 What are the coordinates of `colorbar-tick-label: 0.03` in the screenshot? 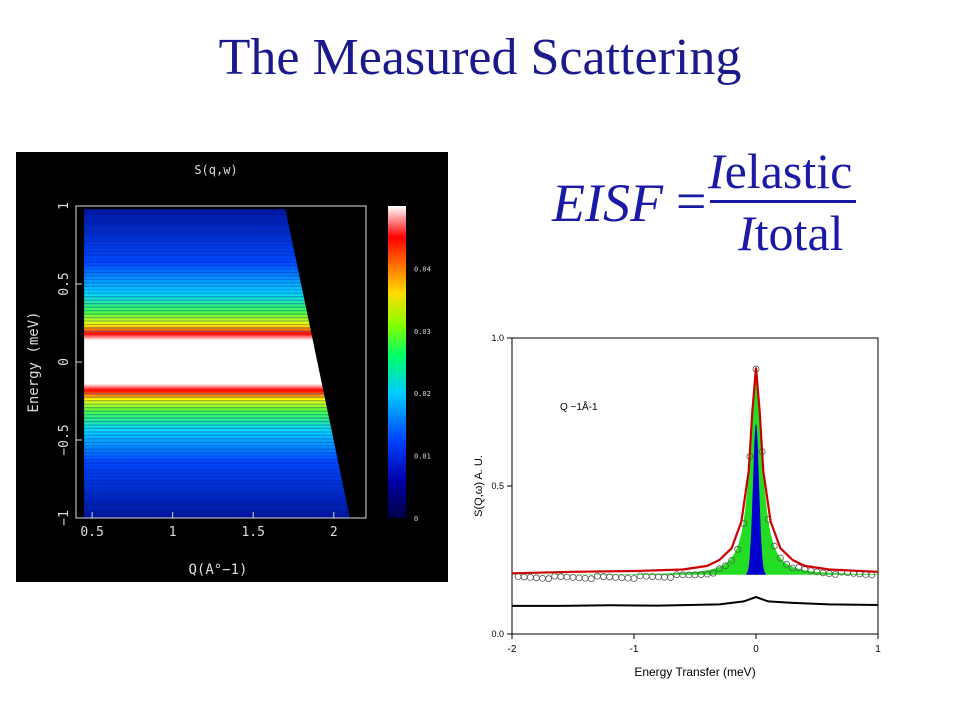 It's located at (422, 332).